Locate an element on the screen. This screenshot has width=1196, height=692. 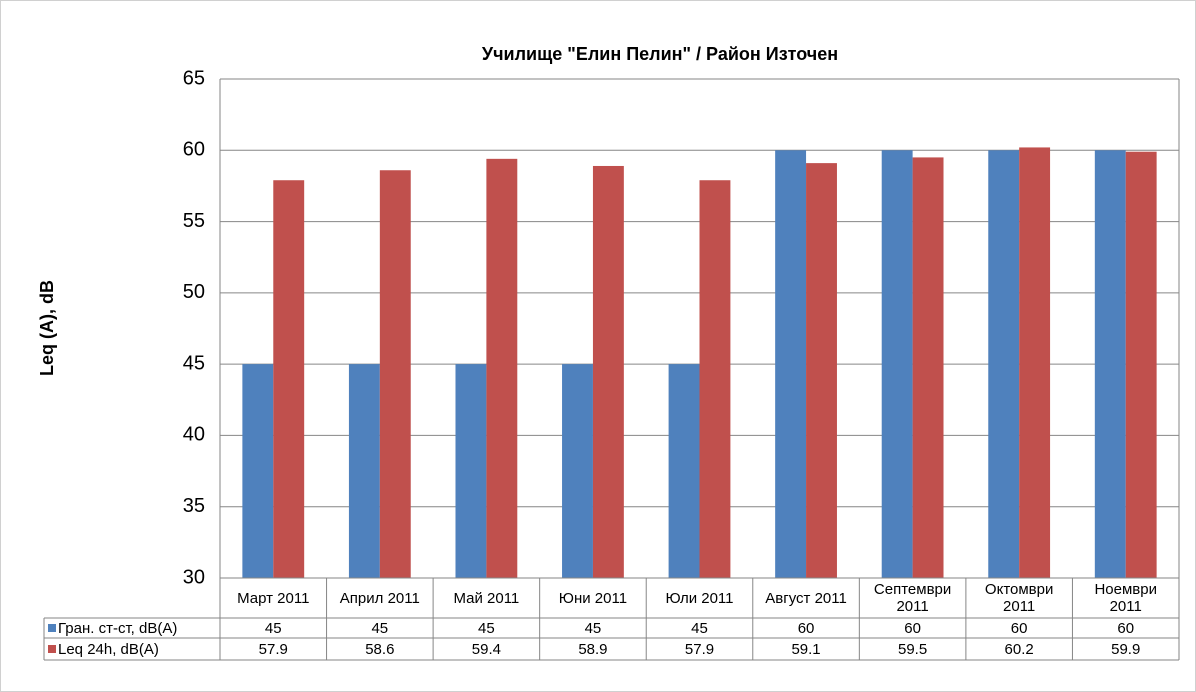
x-tick-label: Май 2011 is located at coordinates (486, 598).